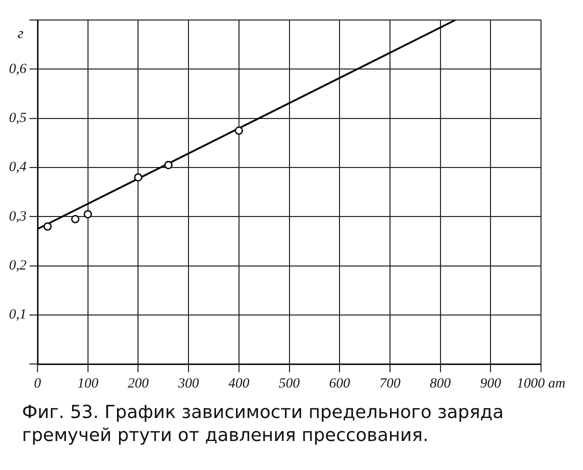 The height and width of the screenshot is (470, 583). Describe the element at coordinates (17, 315) in the screenshot. I see `y-tick-label: 0,1` at that location.